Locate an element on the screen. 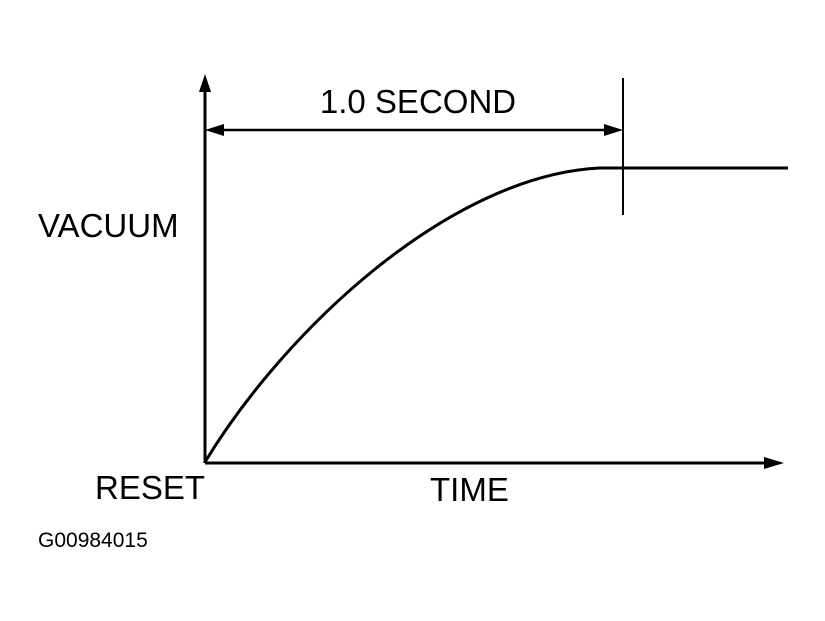  y-axis-label: VACUUM is located at coordinates (108, 225).